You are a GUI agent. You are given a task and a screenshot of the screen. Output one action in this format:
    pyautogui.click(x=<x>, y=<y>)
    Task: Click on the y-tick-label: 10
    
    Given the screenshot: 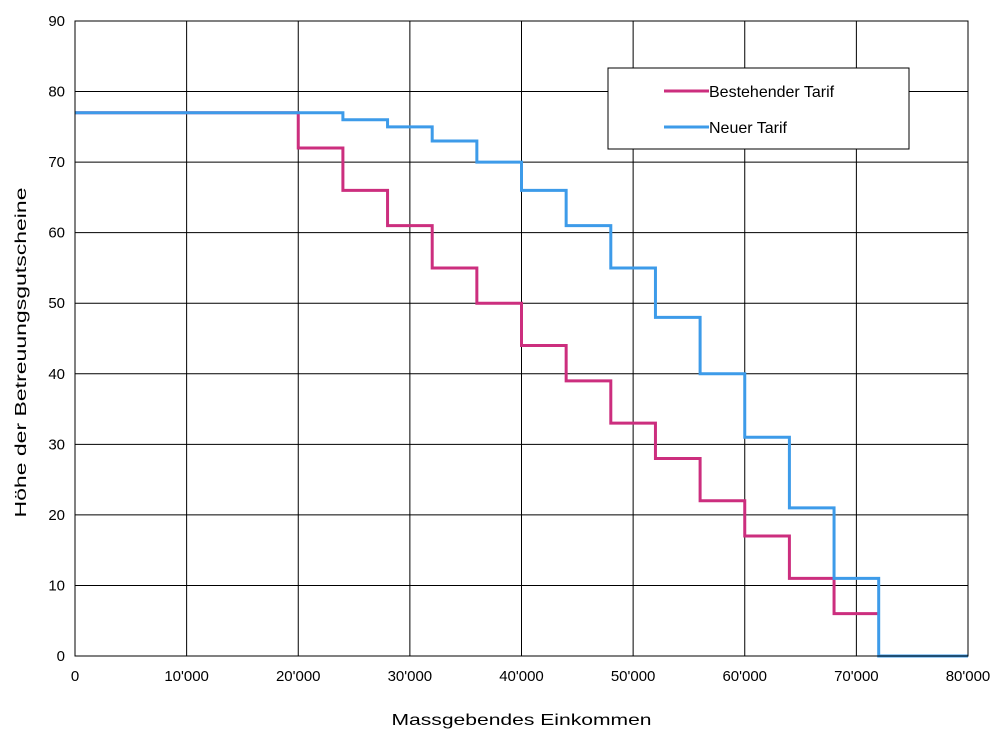 What is the action you would take?
    pyautogui.click(x=56, y=585)
    